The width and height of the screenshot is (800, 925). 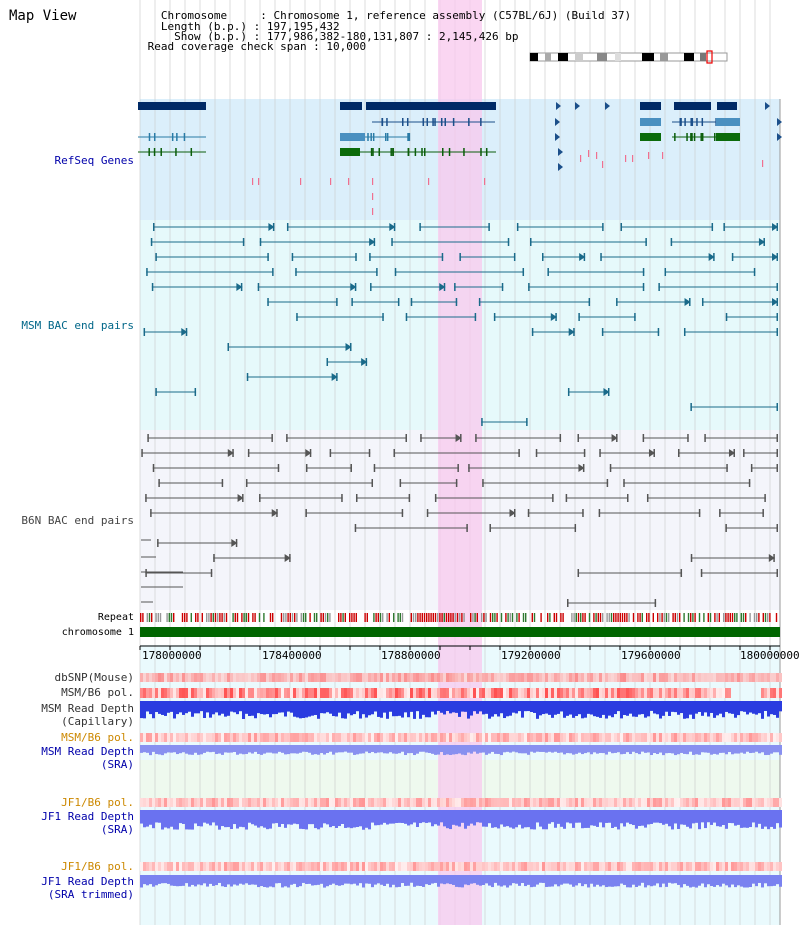 What do you see at coordinates (77, 520) in the screenshot?
I see `b6n-bac-label: B6N BAC end pairs` at bounding box center [77, 520].